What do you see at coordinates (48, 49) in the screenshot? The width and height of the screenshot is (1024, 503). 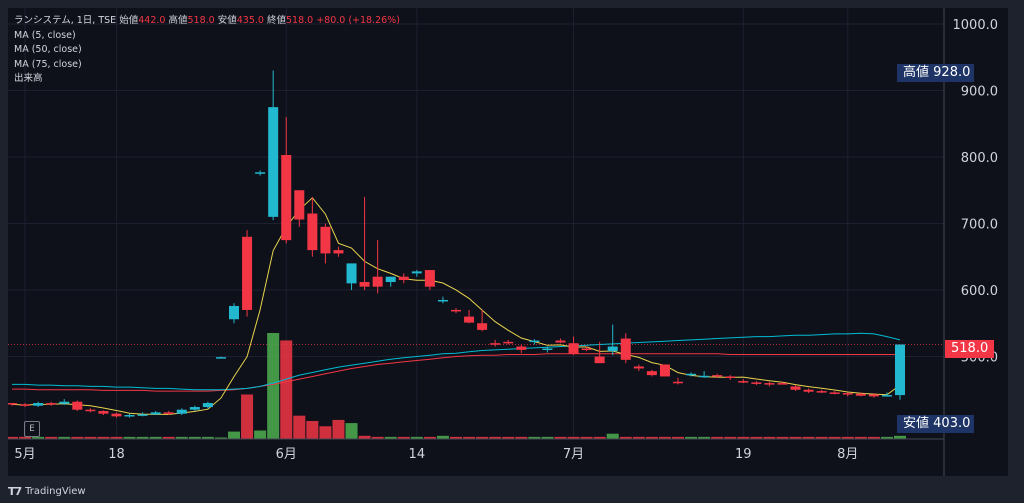 I see `legend-indicator-ma50: MA (50, close)` at bounding box center [48, 49].